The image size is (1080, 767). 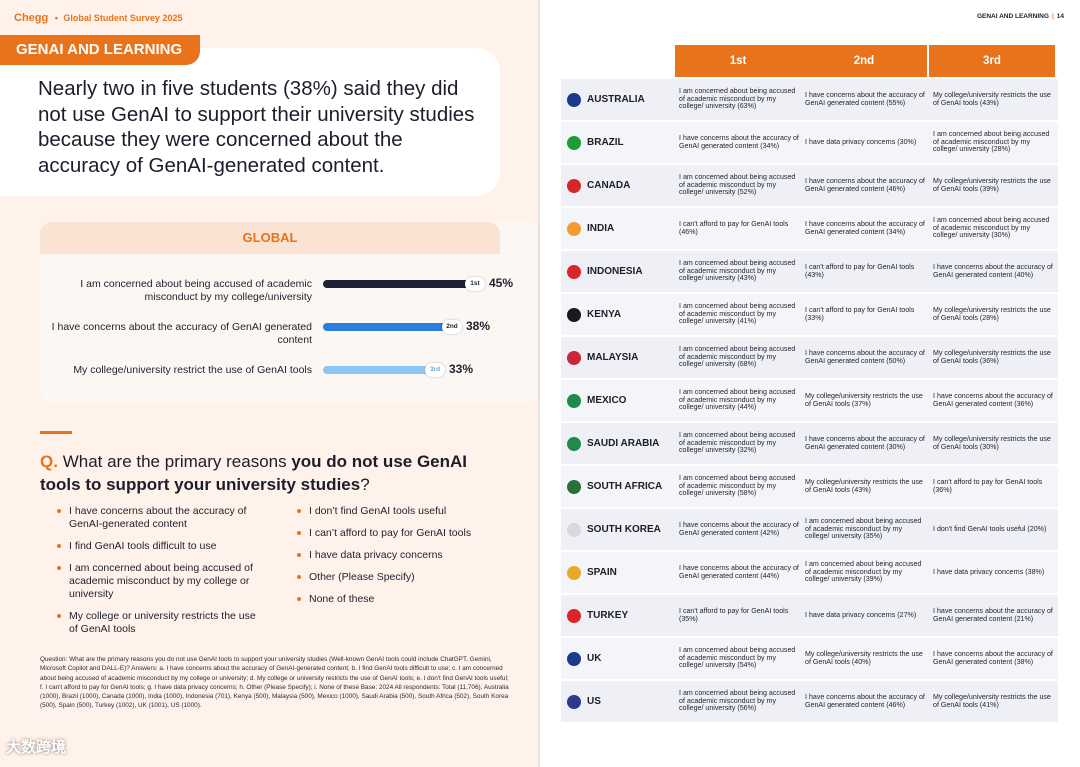 I want to click on page-number: 14, so click(x=1060, y=16).